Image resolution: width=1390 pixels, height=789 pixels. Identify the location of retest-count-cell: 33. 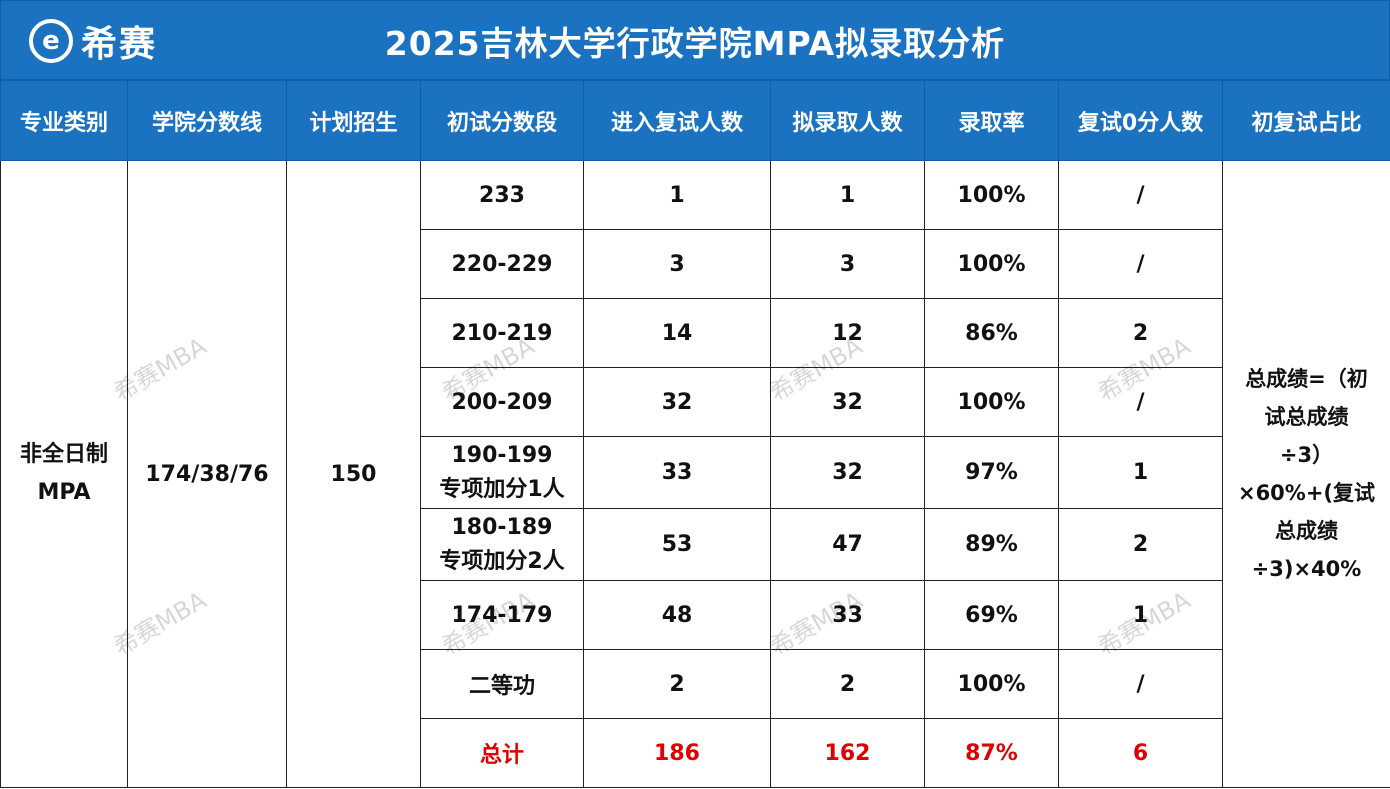
(677, 472).